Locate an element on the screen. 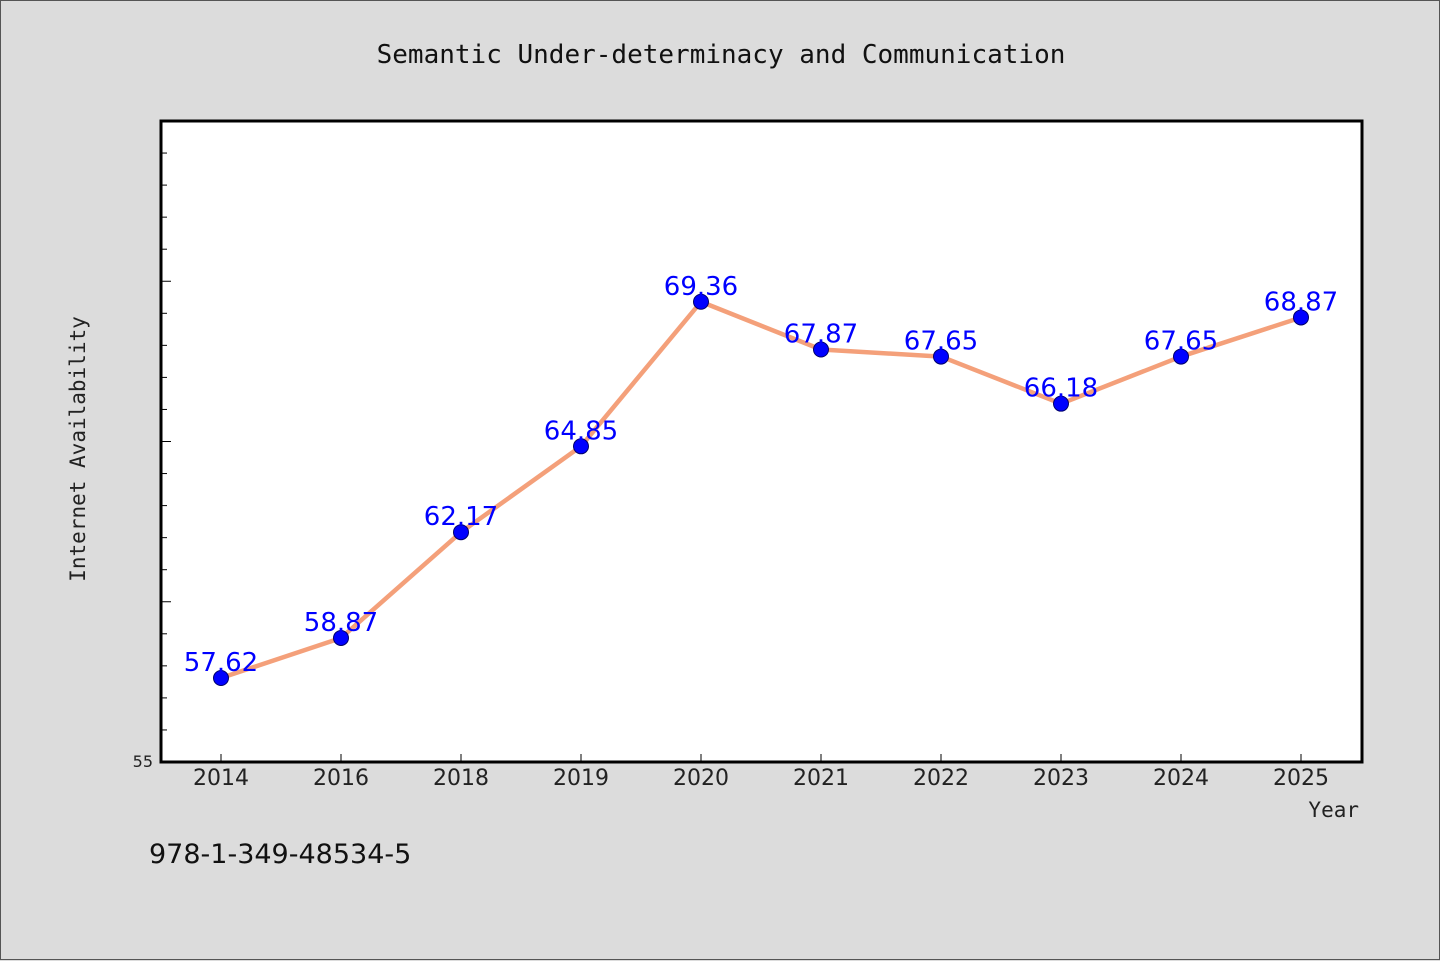  x-axis-label: Year is located at coordinates (1333, 810).